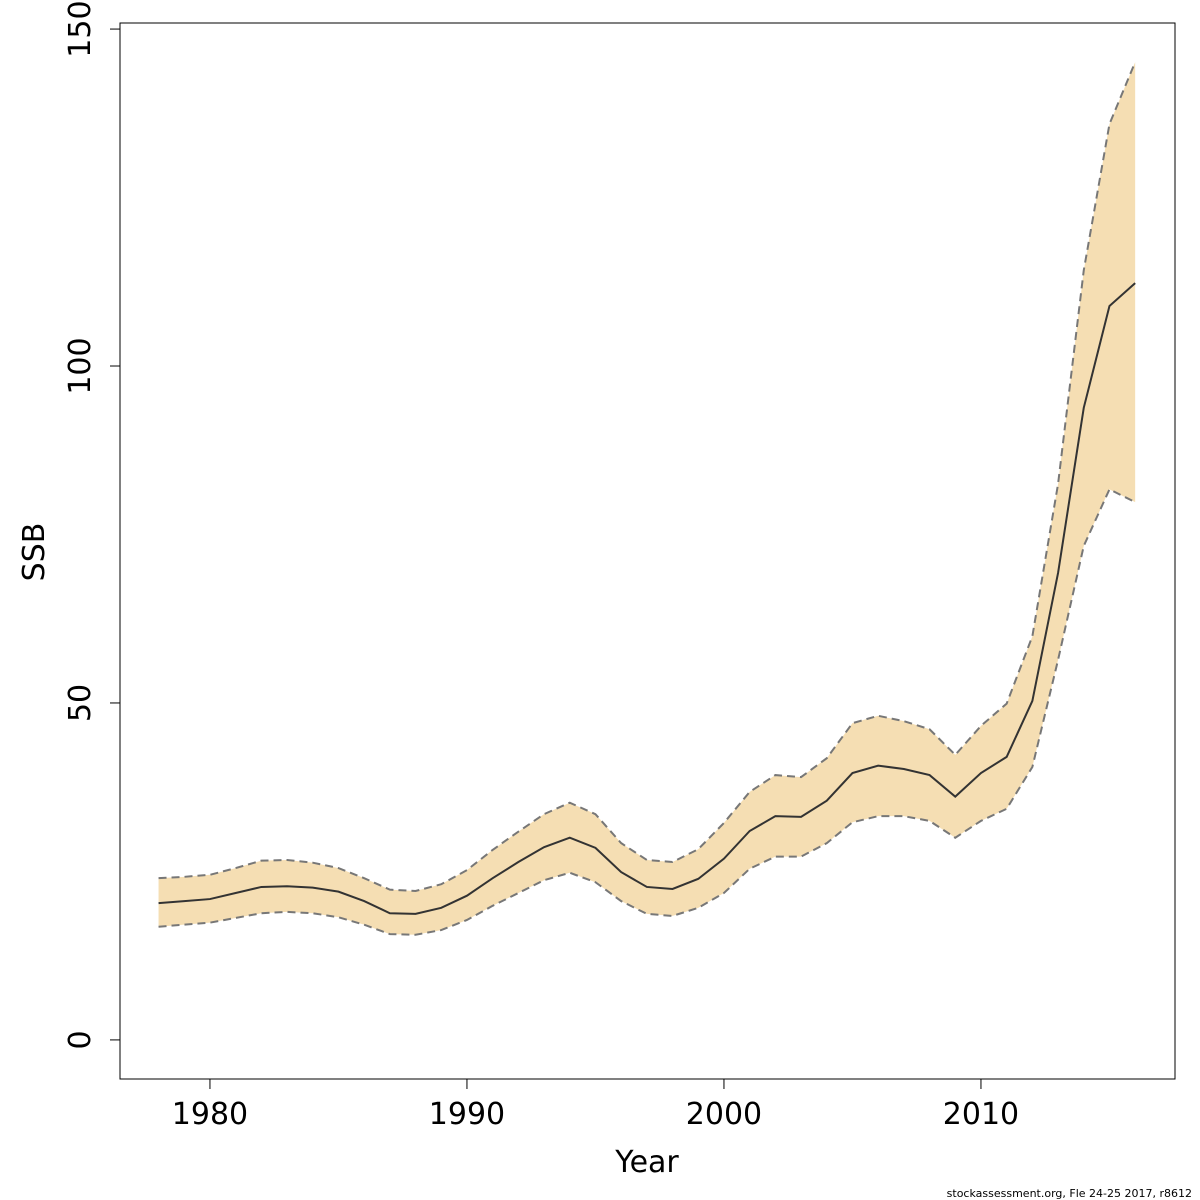  Describe the element at coordinates (80, 1039) in the screenshot. I see `y-tick-label: 0` at that location.